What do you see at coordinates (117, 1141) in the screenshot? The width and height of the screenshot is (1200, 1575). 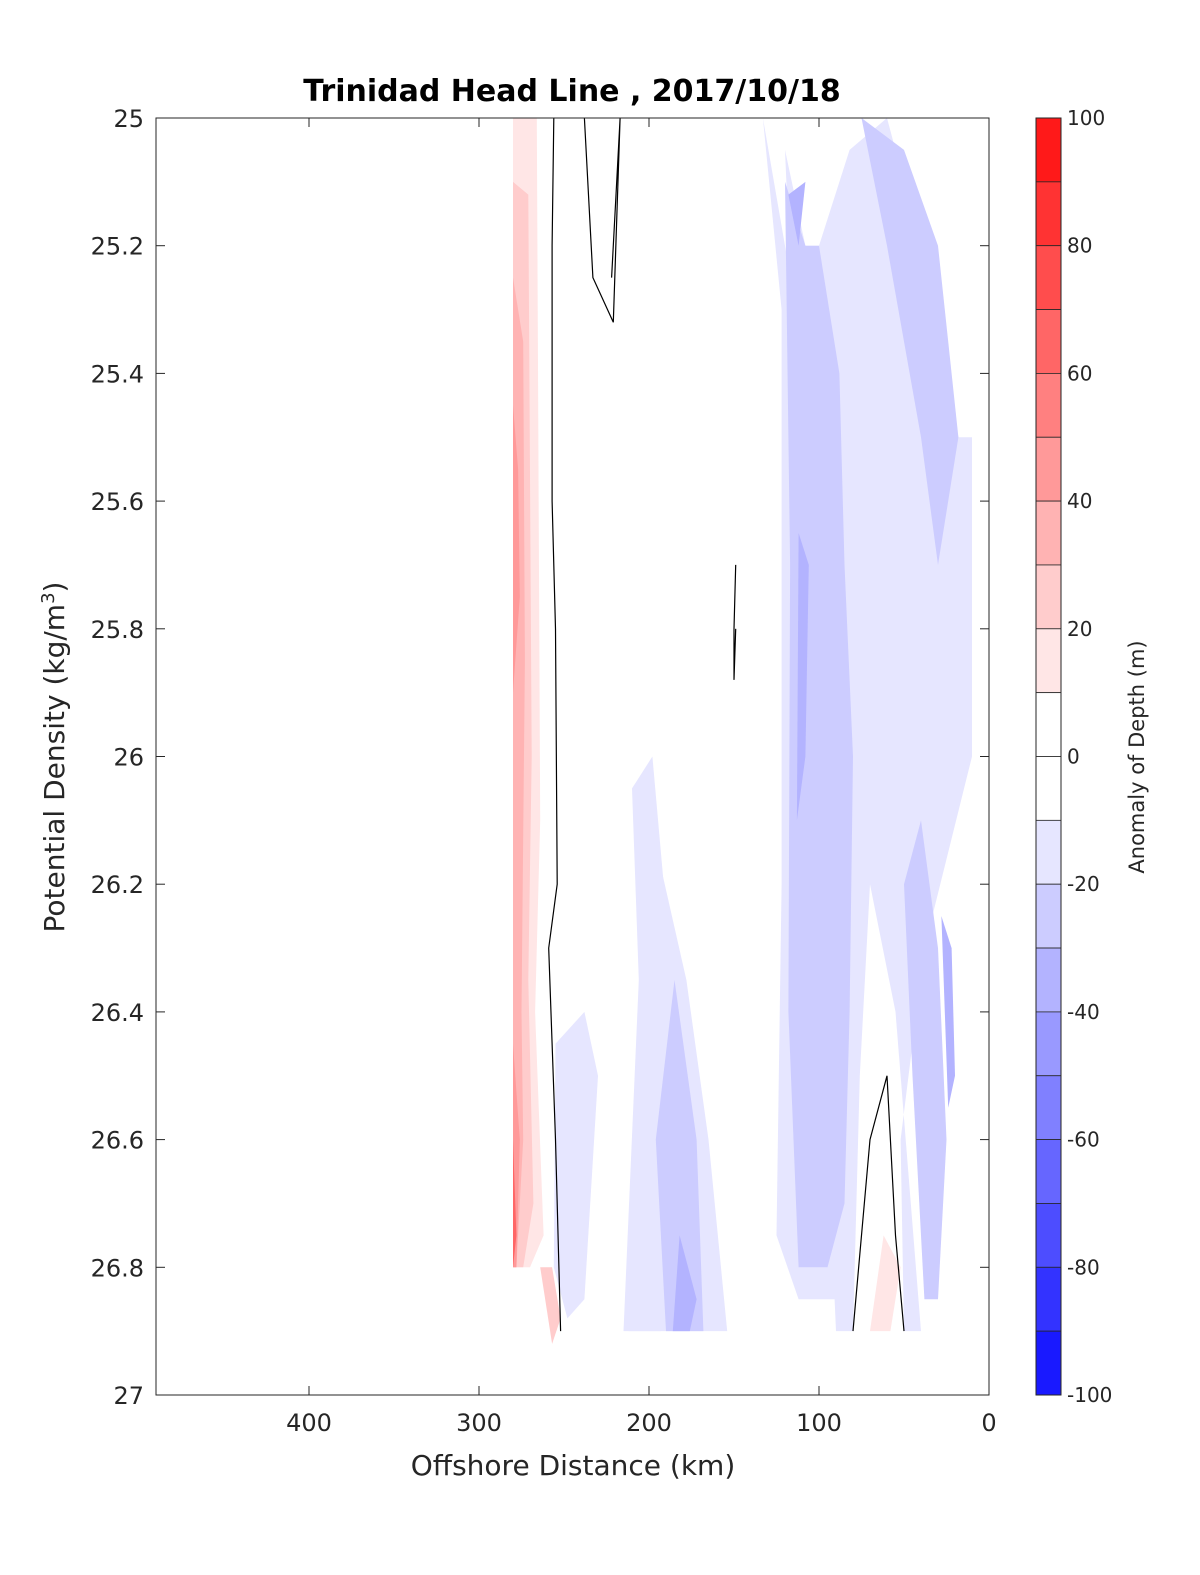 I see `y-tick-label: 26.6` at bounding box center [117, 1141].